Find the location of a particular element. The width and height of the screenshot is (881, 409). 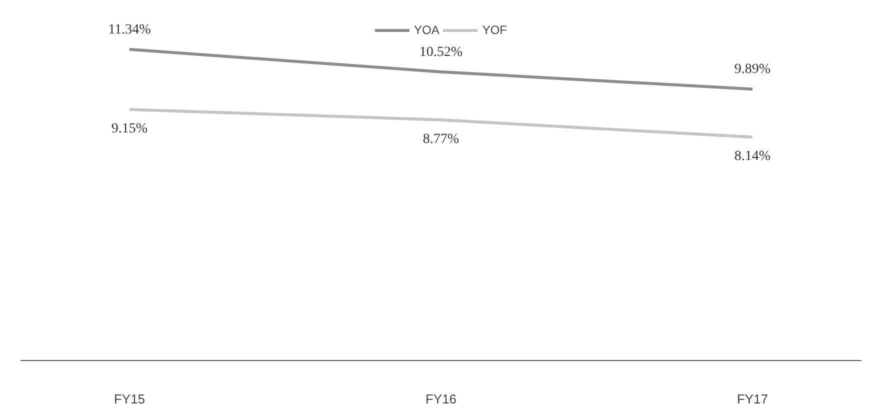

legend-label: YOA is located at coordinates (427, 30).